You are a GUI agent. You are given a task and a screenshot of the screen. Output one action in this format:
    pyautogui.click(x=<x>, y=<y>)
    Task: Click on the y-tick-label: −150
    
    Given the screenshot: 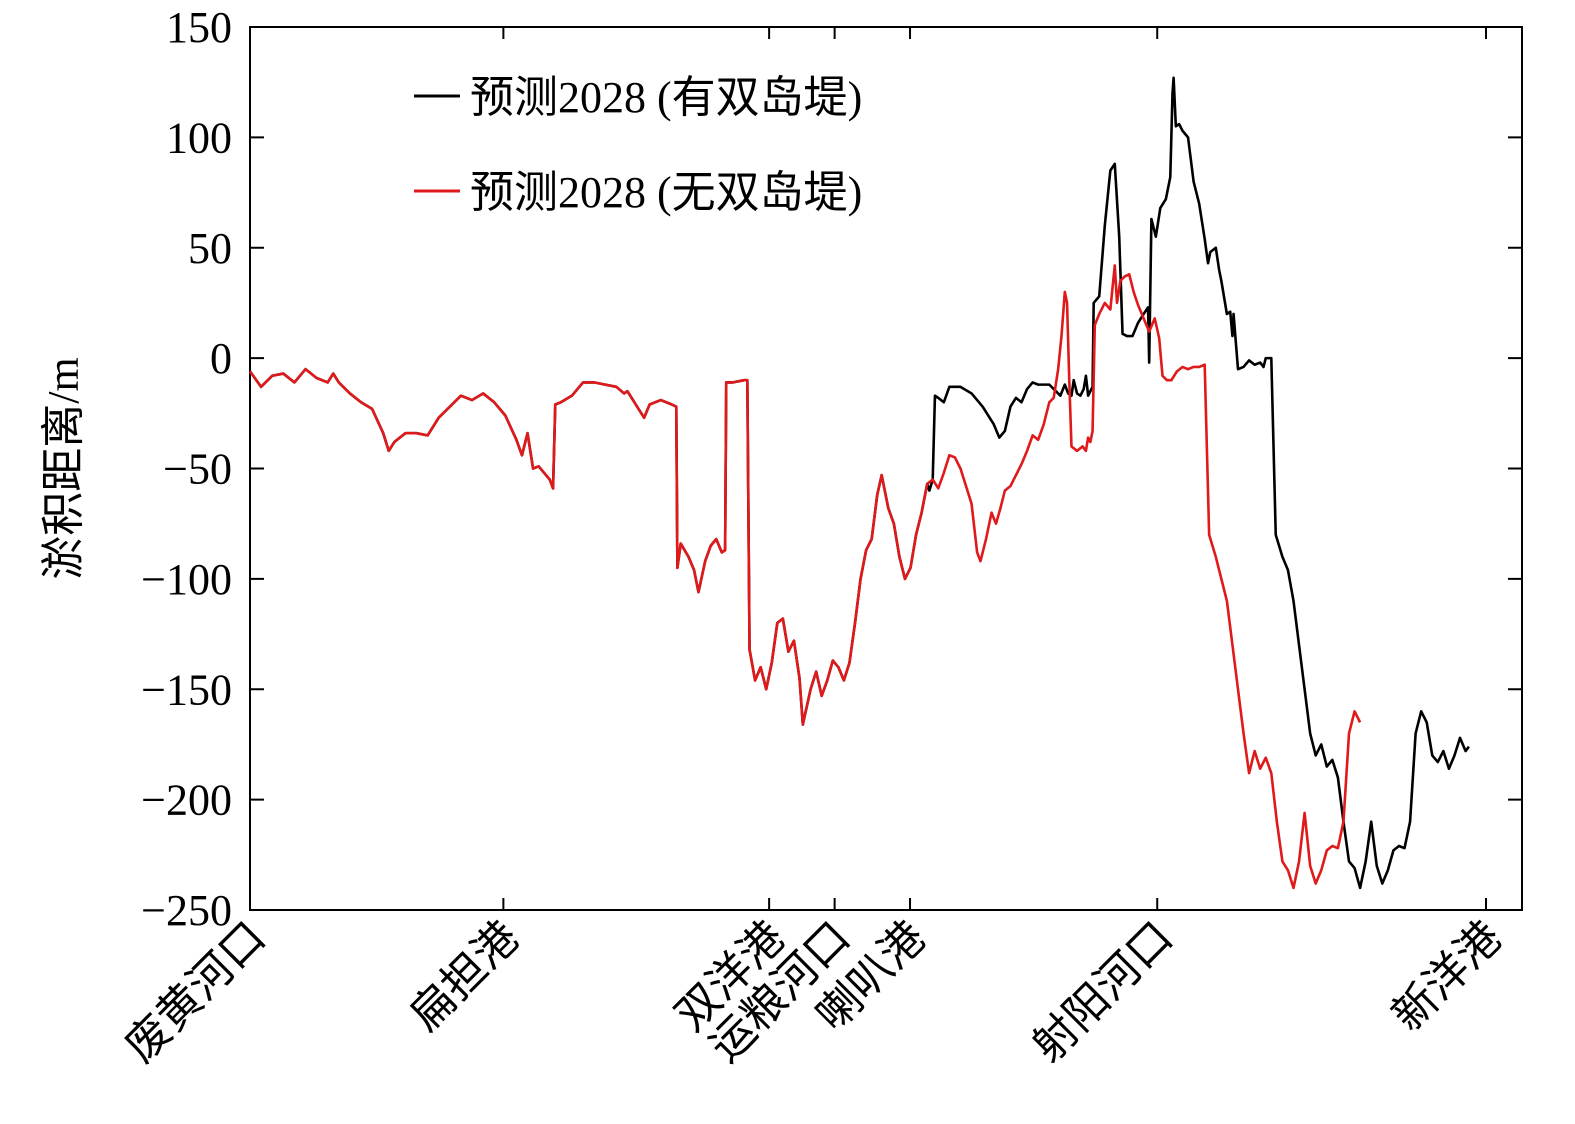 What is the action you would take?
    pyautogui.click(x=186, y=689)
    